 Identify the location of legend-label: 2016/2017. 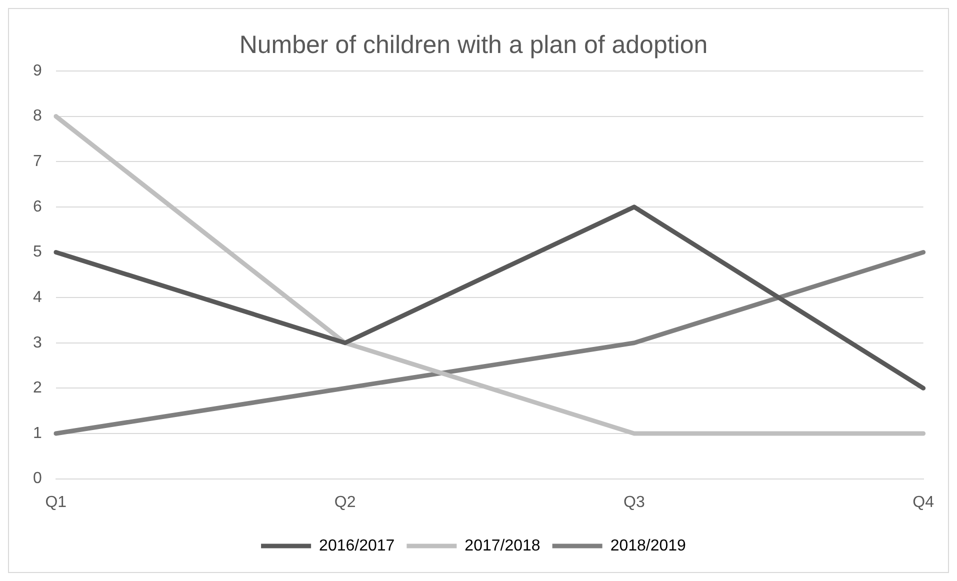
(357, 545).